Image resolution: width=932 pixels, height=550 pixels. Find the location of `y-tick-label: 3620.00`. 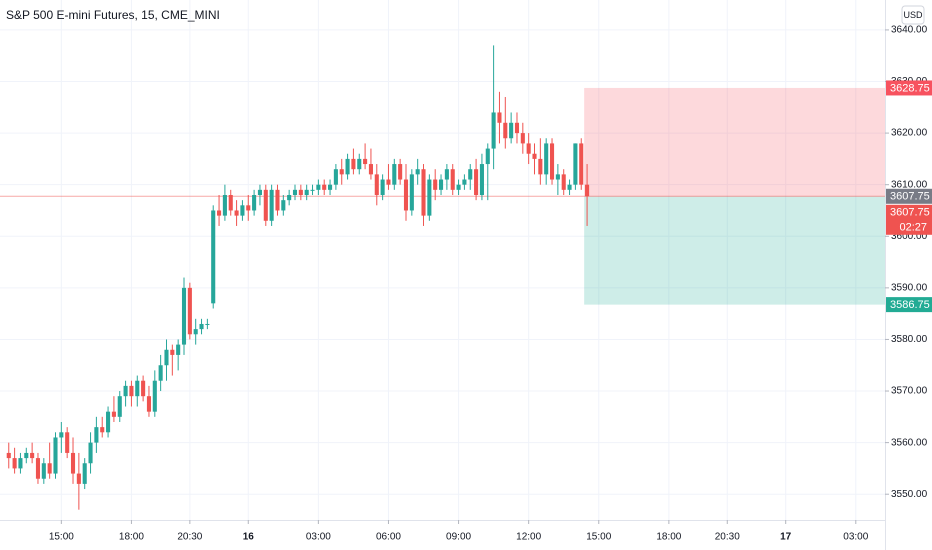

y-tick-label: 3620.00 is located at coordinates (909, 133).